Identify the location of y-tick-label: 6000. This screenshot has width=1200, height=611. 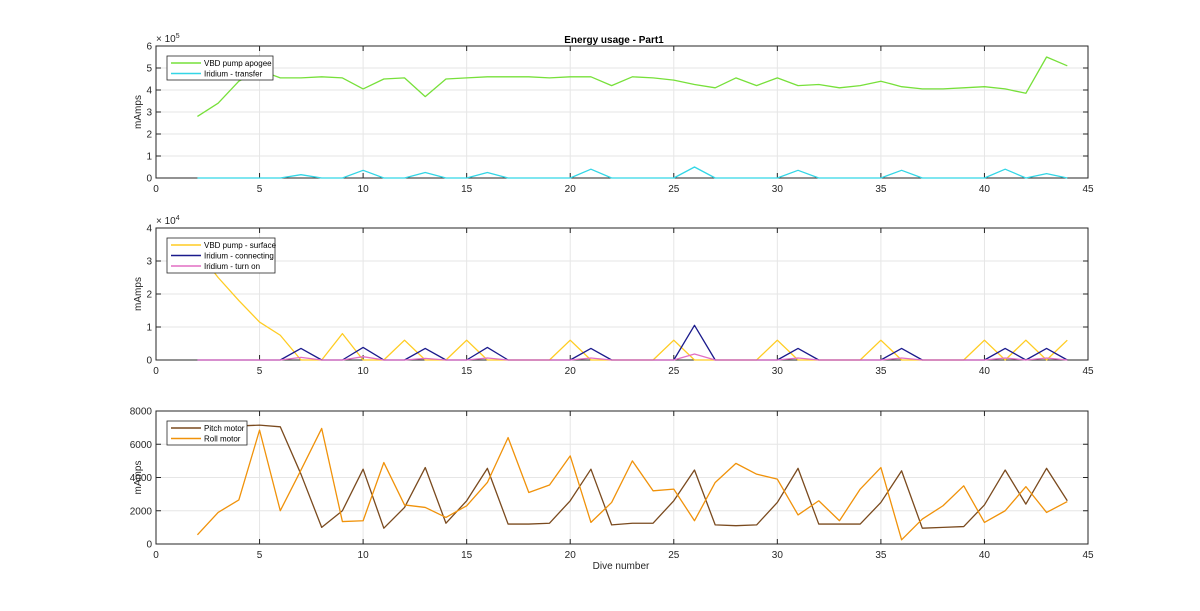
(141, 445).